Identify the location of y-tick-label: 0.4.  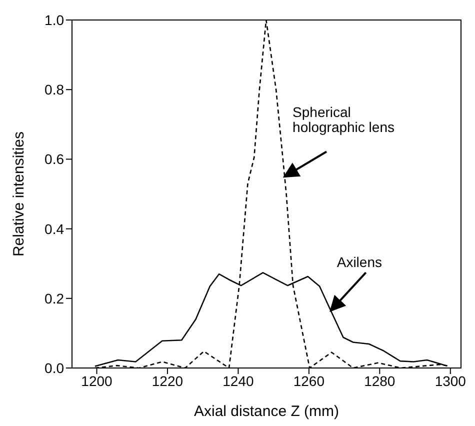
(54, 228).